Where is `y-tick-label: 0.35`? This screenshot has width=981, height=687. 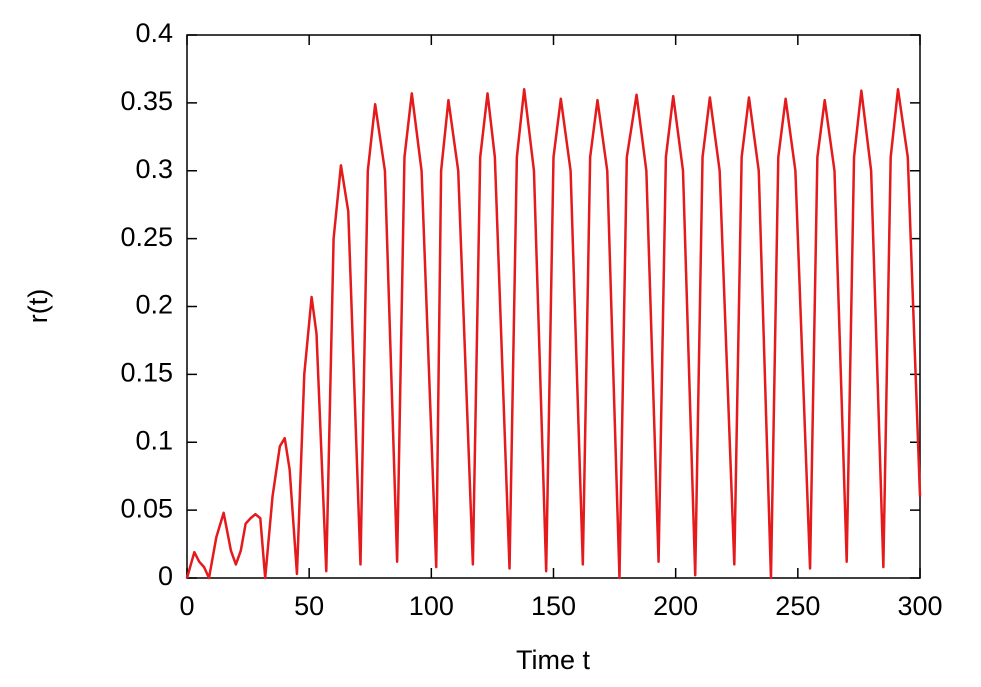 y-tick-label: 0.35 is located at coordinates (146, 101).